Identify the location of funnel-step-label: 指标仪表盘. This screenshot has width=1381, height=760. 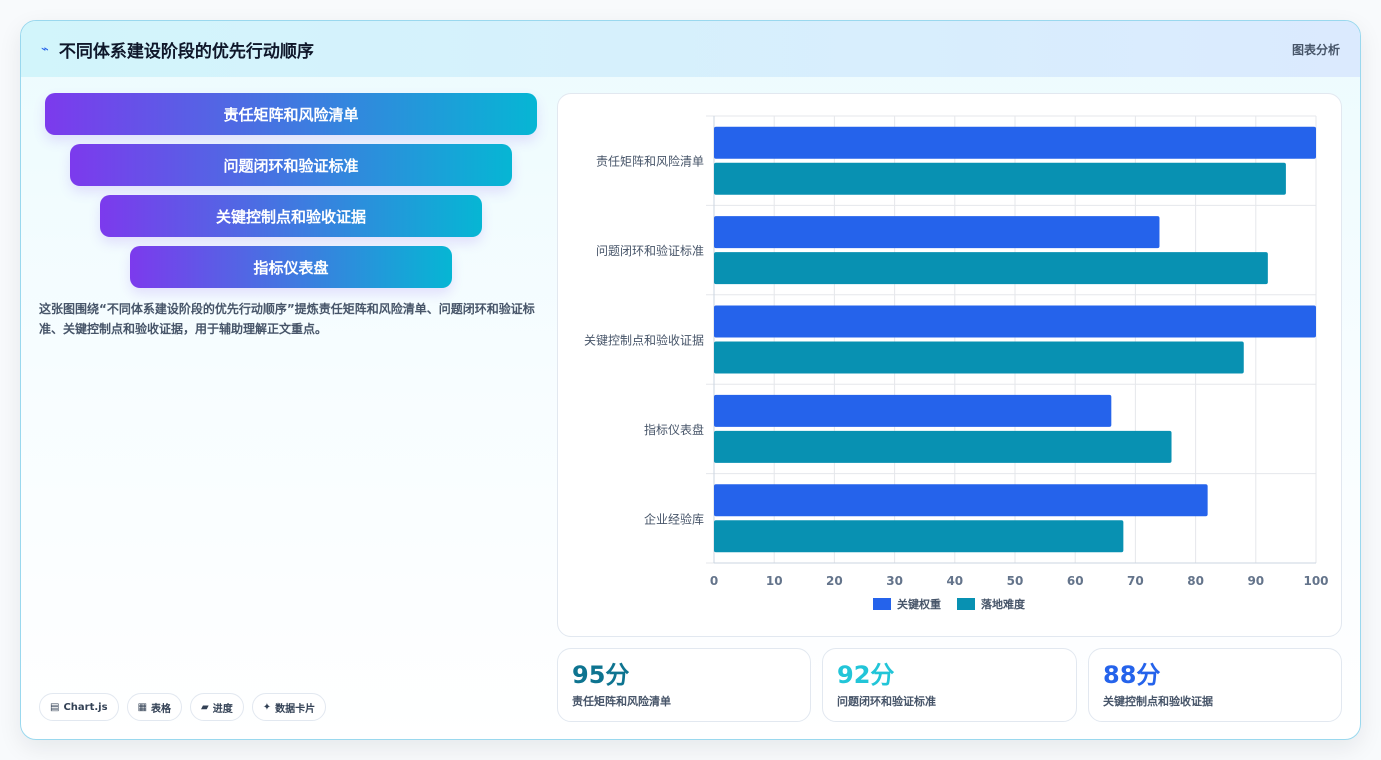
(291, 267).